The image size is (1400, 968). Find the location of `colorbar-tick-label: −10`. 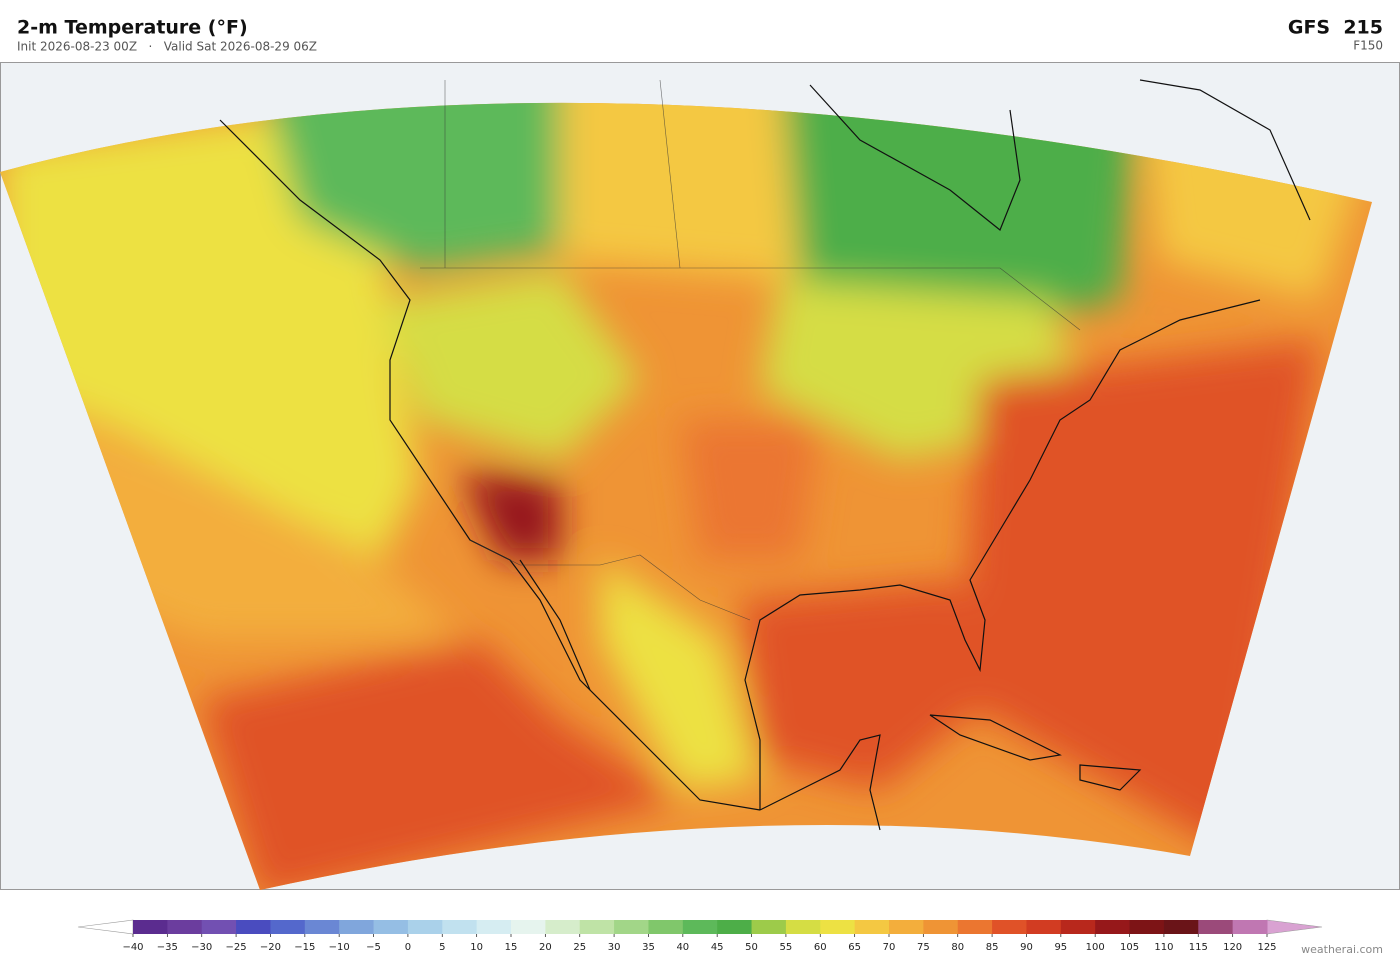

colorbar-tick-label: −10 is located at coordinates (339, 947).